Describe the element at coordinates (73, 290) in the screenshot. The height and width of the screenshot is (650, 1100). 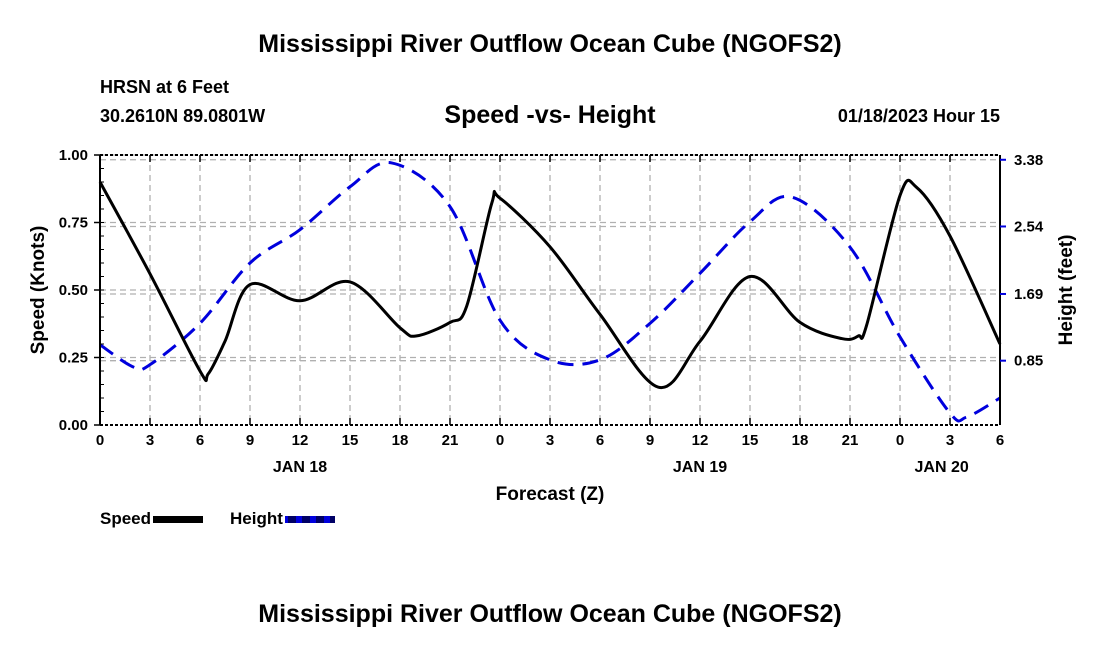
I see `y-tick-label: 0.50` at that location.